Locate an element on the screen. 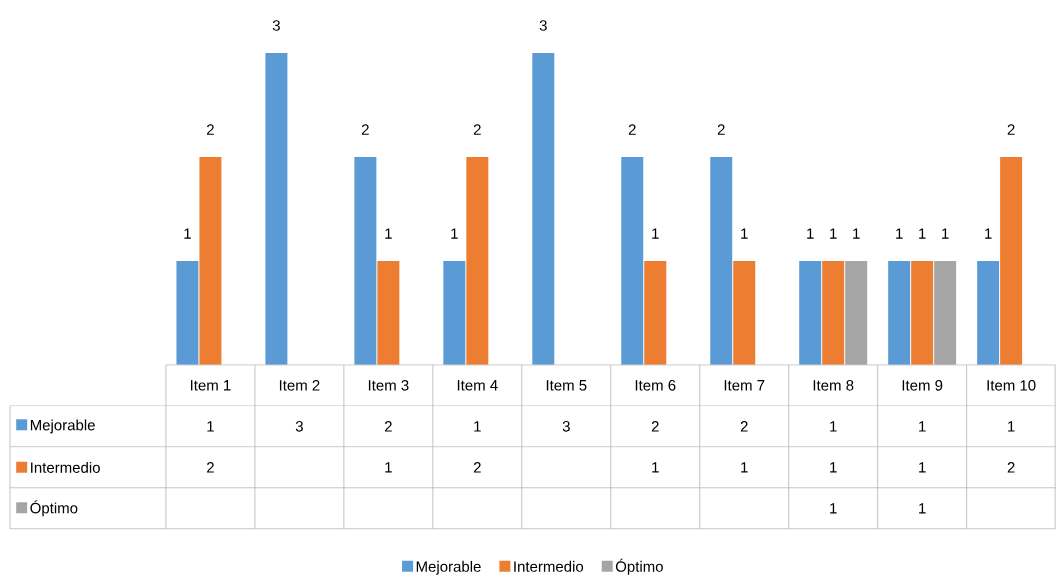 This screenshot has height=579, width=1056. text: Mejorable is located at coordinates (448, 567).